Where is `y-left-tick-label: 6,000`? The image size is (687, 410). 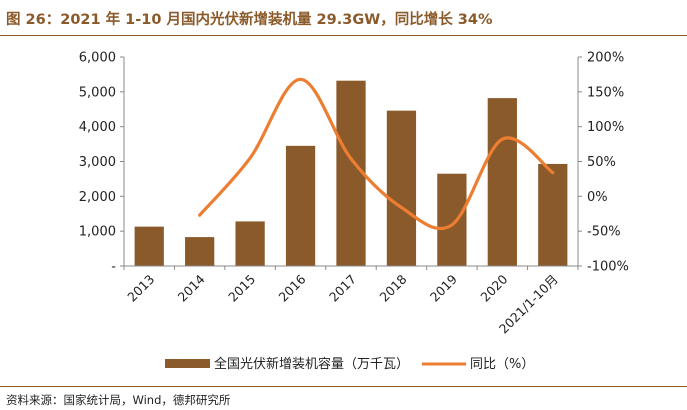 y-left-tick-label: 6,000 is located at coordinates (97, 58).